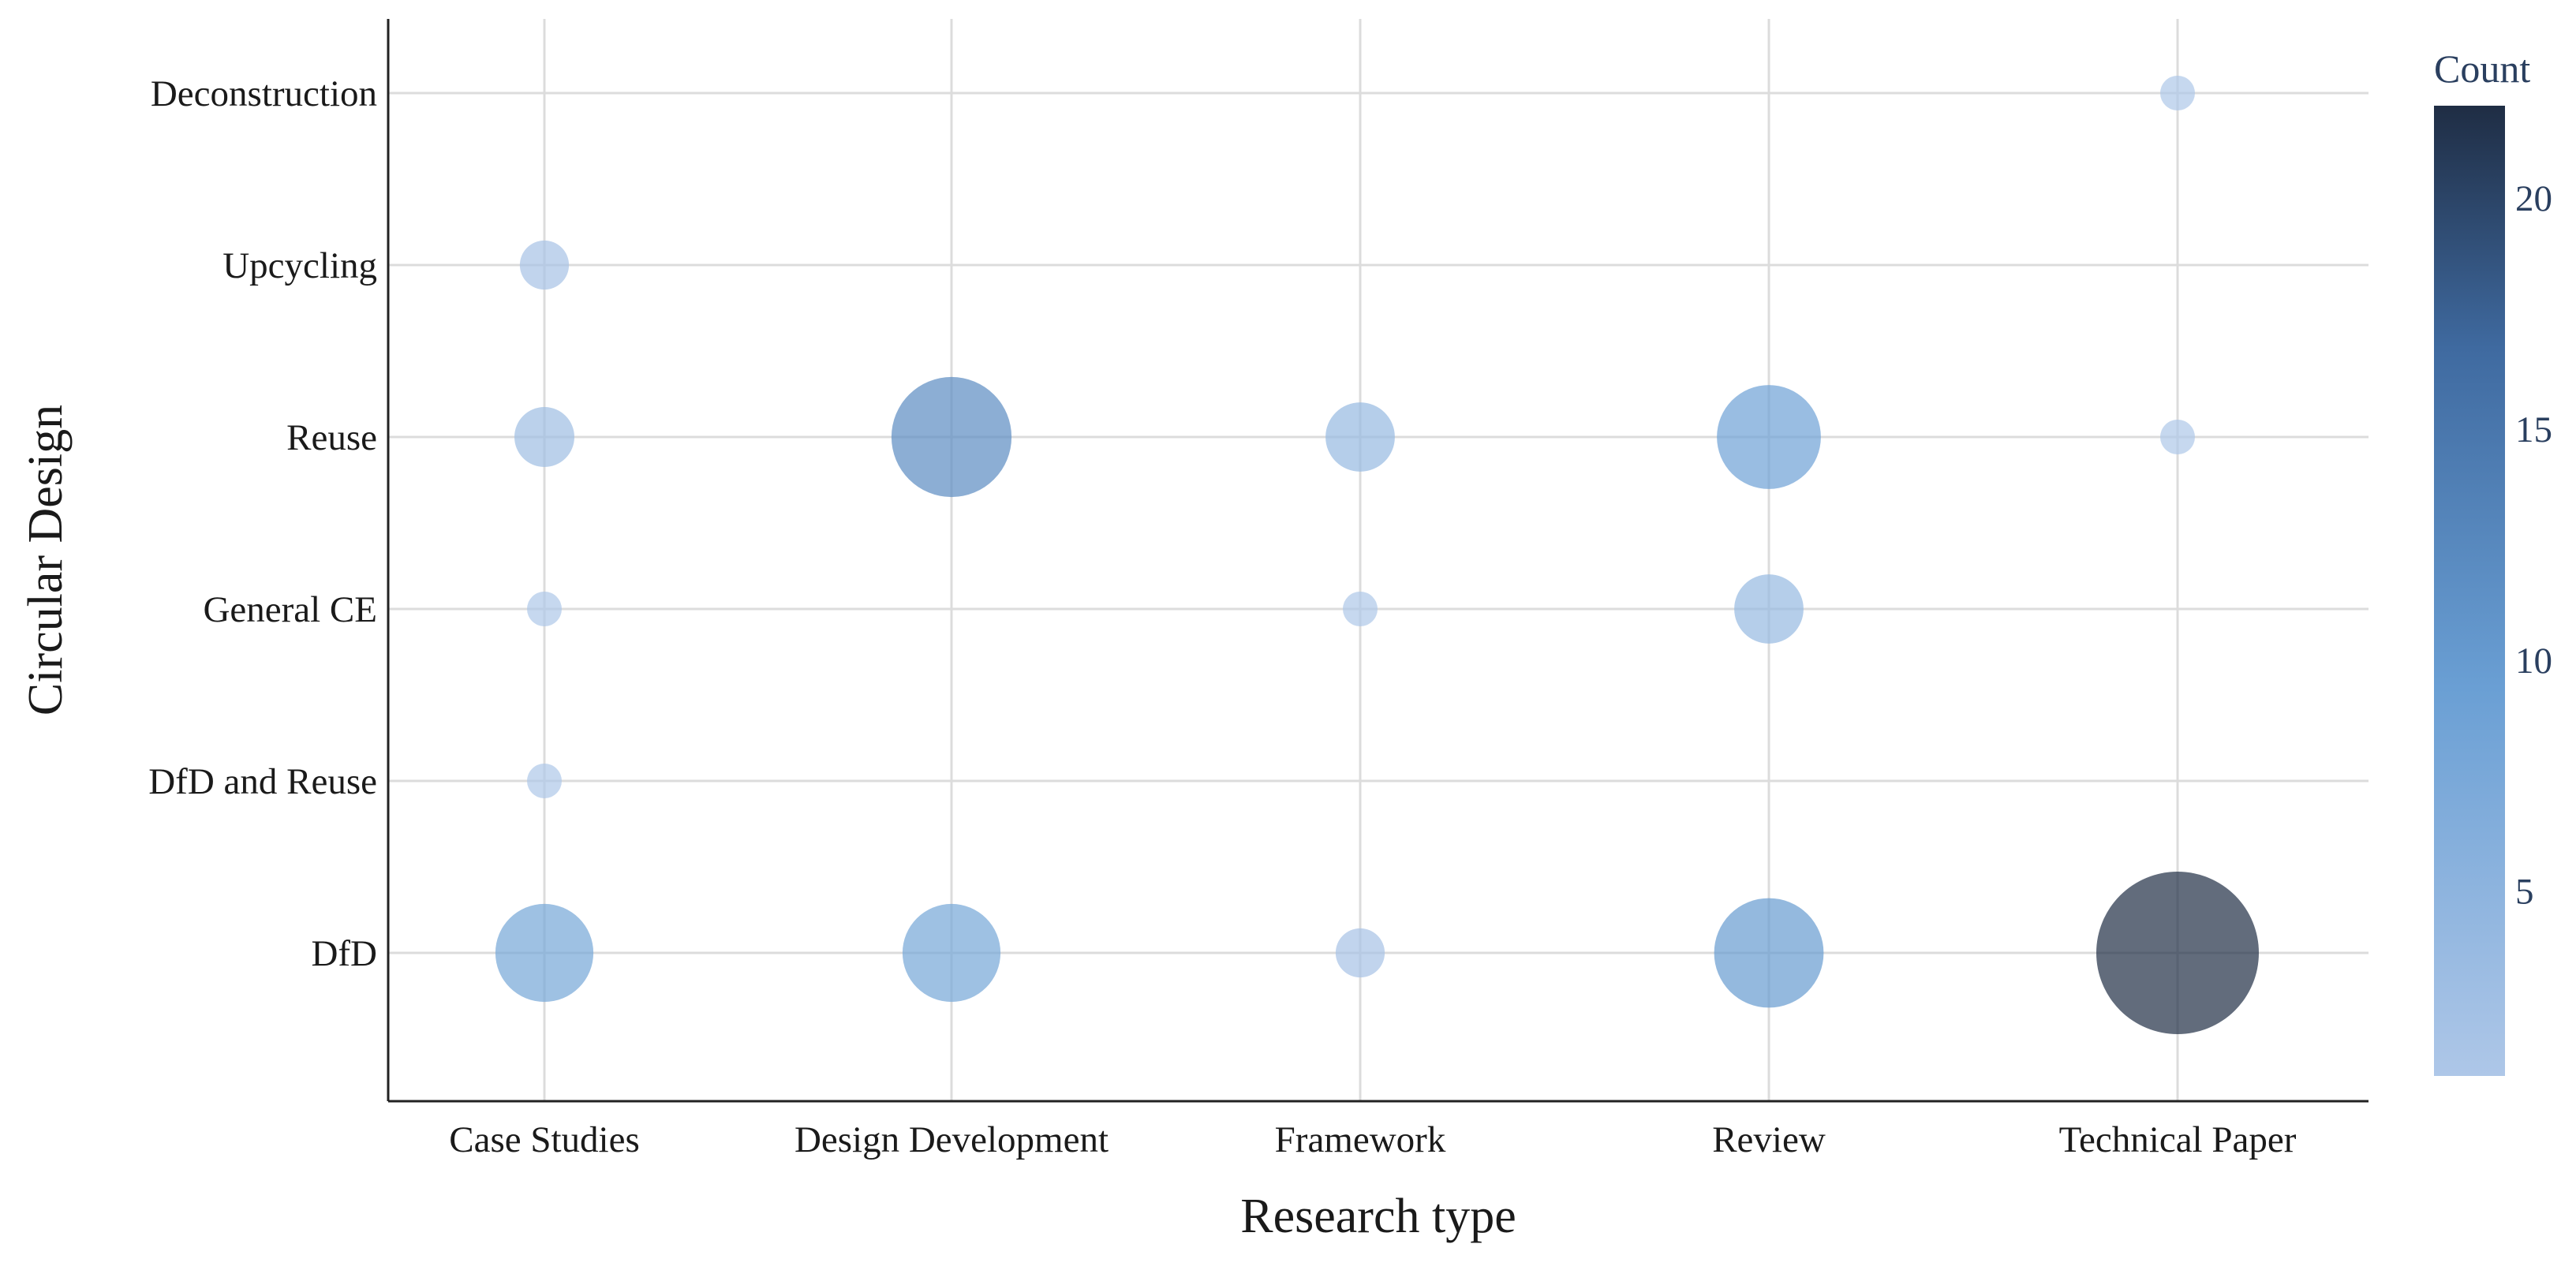 Image resolution: width=2576 pixels, height=1270 pixels. What do you see at coordinates (1769, 437) in the screenshot?
I see `bubble-review-reuse` at bounding box center [1769, 437].